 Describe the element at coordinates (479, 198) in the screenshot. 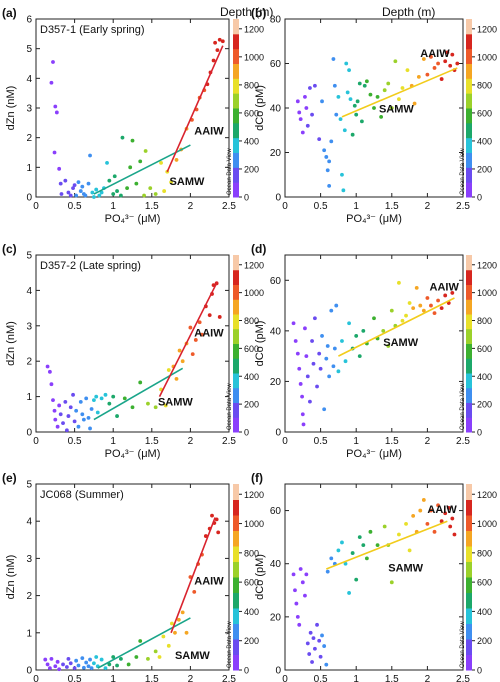

I see `colorbar-tick-label: 0` at that location.